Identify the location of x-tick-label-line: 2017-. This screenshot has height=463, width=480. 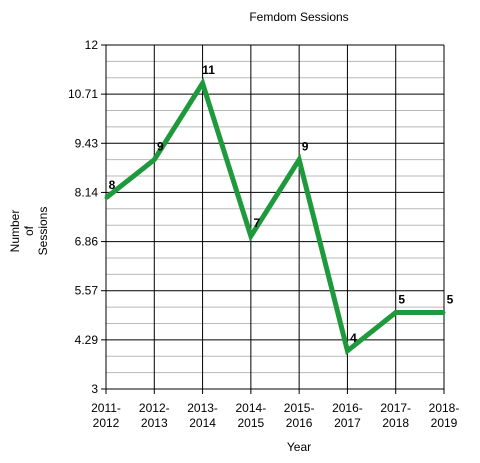
(395, 408).